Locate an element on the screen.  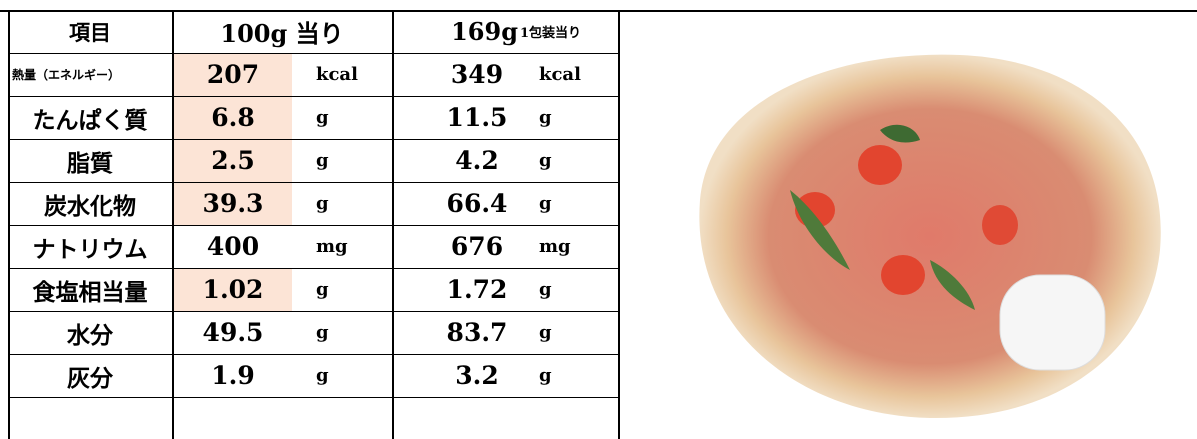
sticker is located at coordinates (1052, 322).